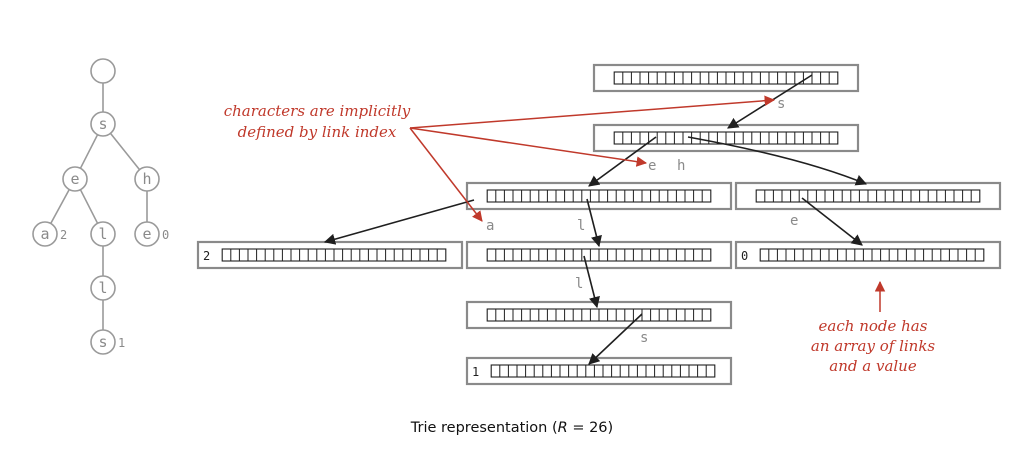 The height and width of the screenshot is (453, 1024). I want to click on annotation-link-index-line-1: characters are implicitly, so click(317, 111).